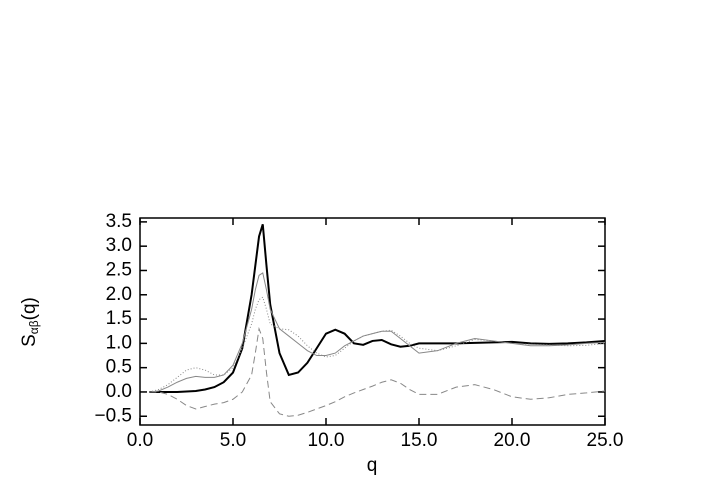  What do you see at coordinates (605, 440) in the screenshot?
I see `x-tick-label: 25.0` at bounding box center [605, 440].